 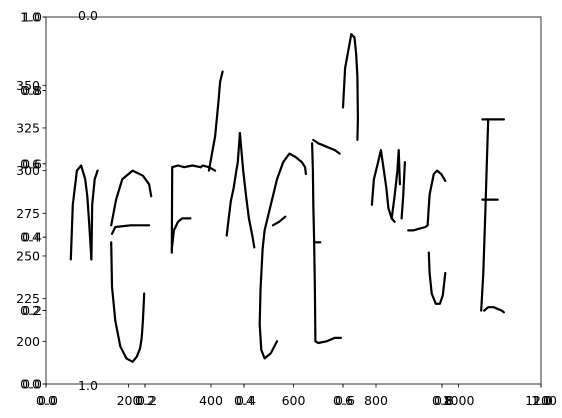 I want to click on overlay-y-tick-label-top: 0.0, so click(x=88, y=15).